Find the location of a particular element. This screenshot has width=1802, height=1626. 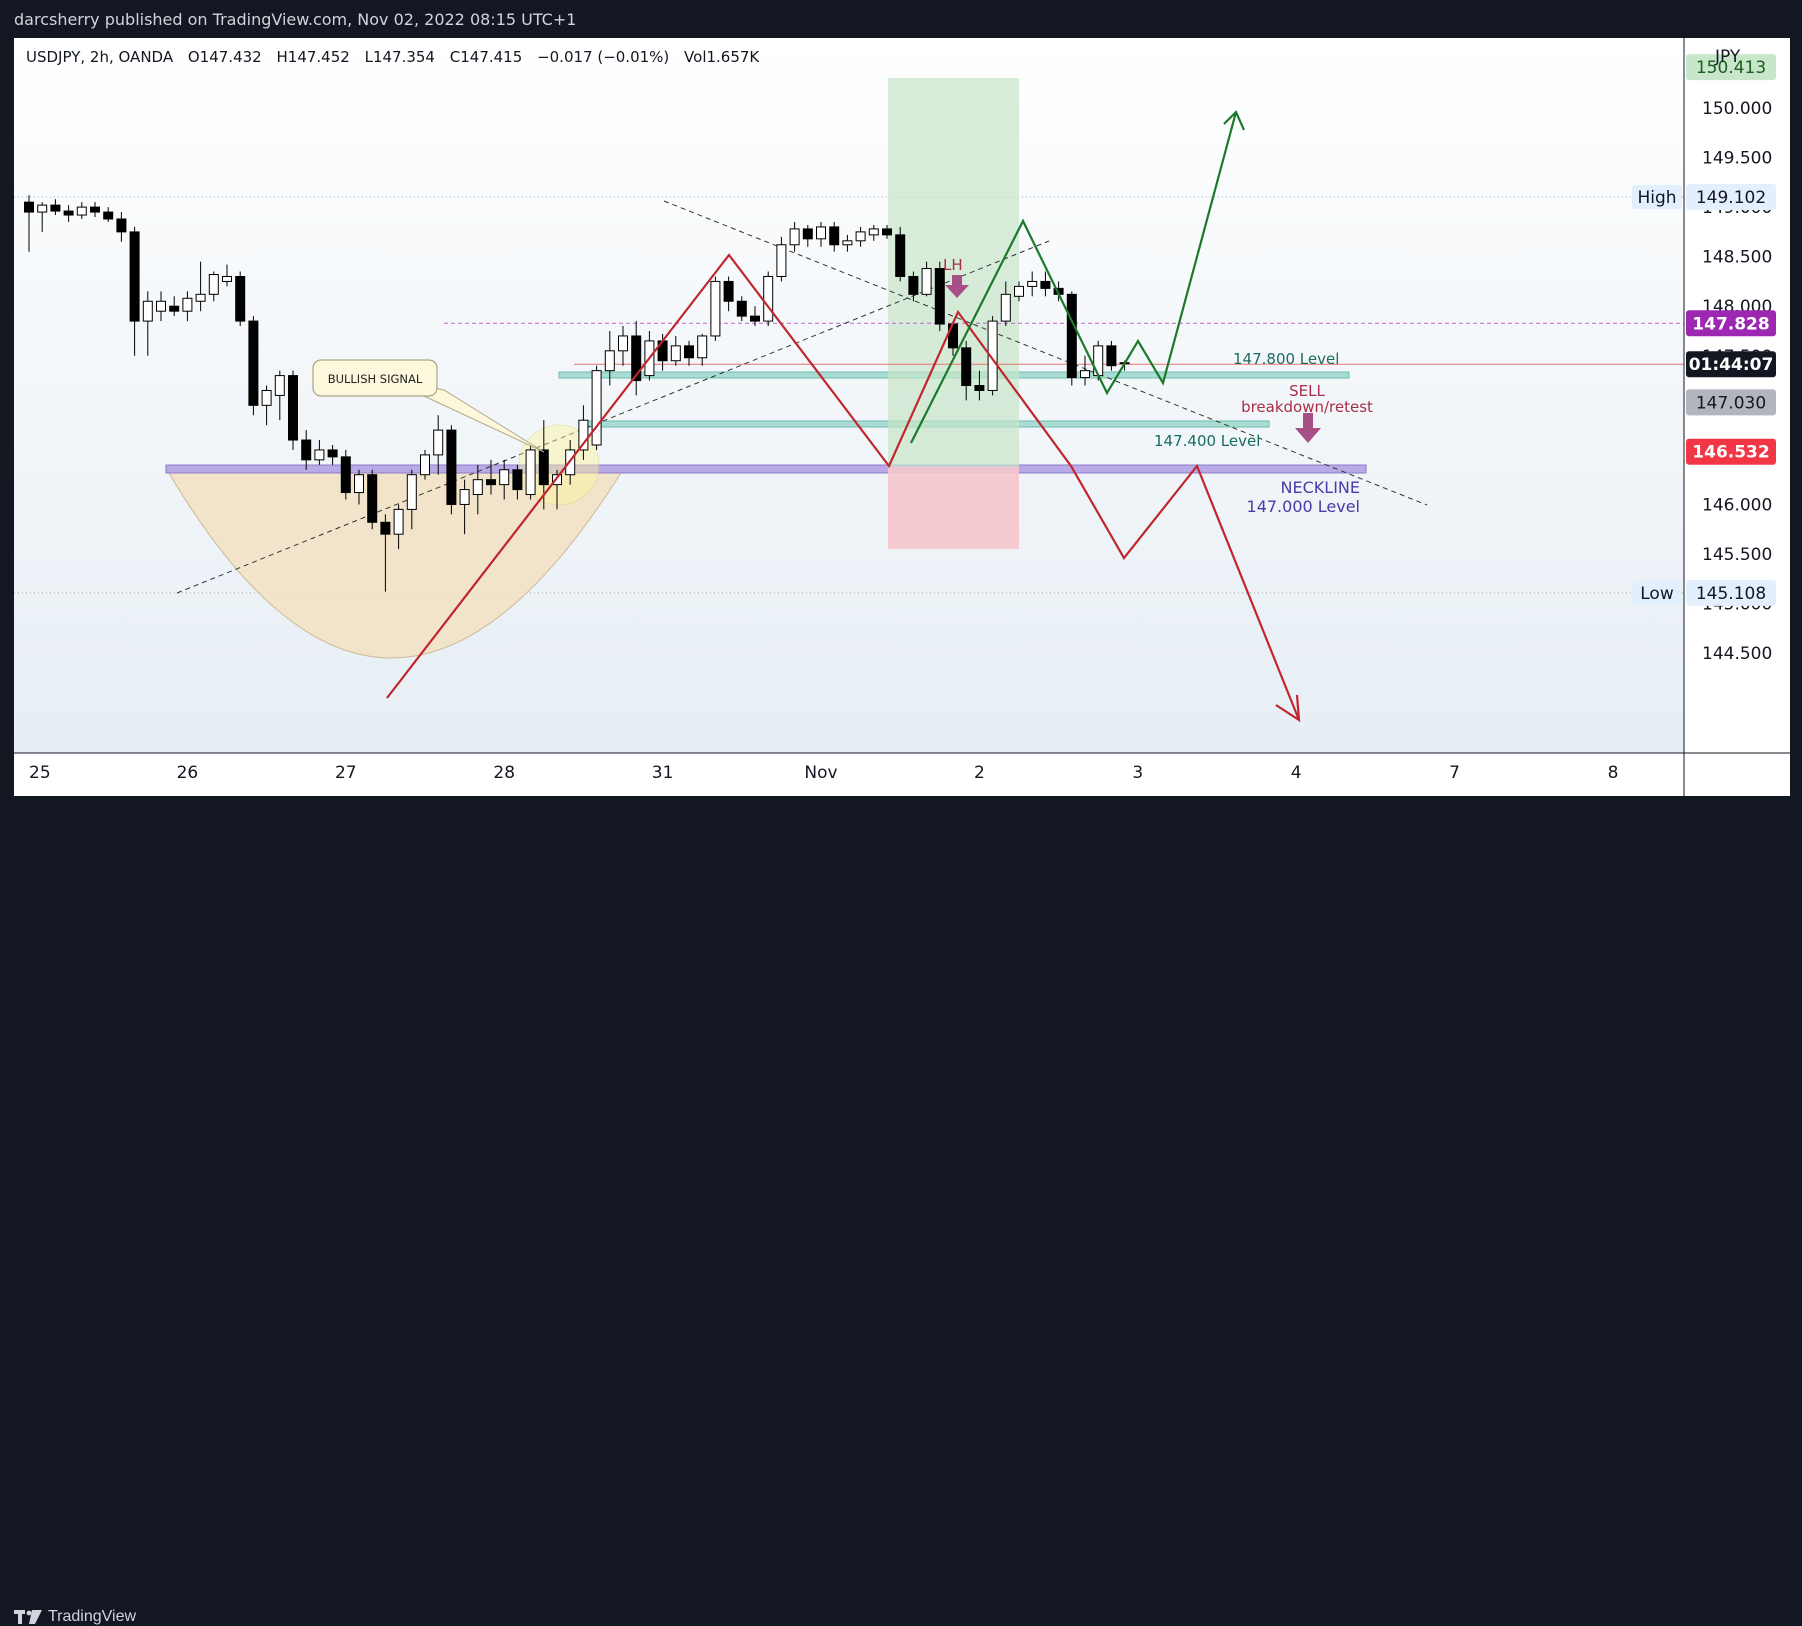

ohlc-open: O147.432 is located at coordinates (224, 57).